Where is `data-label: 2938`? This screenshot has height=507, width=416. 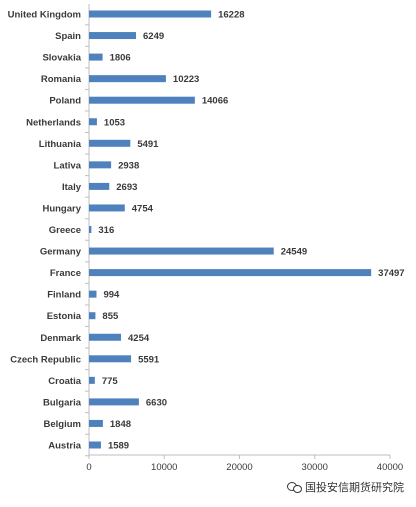 data-label: 2938 is located at coordinates (128, 165).